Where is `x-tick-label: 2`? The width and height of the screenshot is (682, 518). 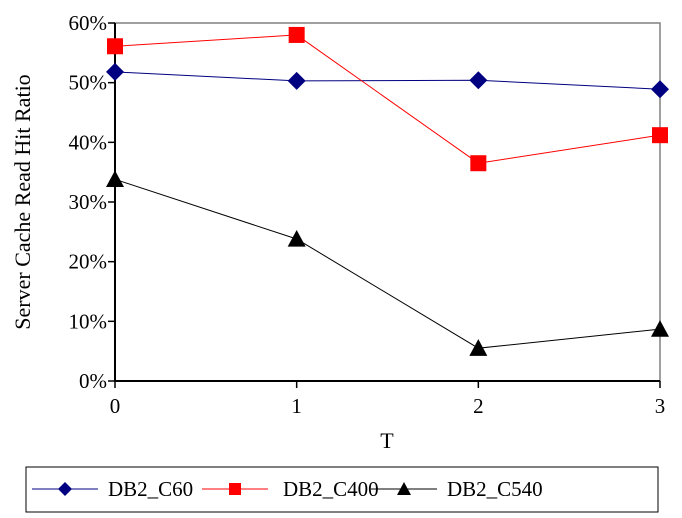
x-tick-label: 2 is located at coordinates (478, 406).